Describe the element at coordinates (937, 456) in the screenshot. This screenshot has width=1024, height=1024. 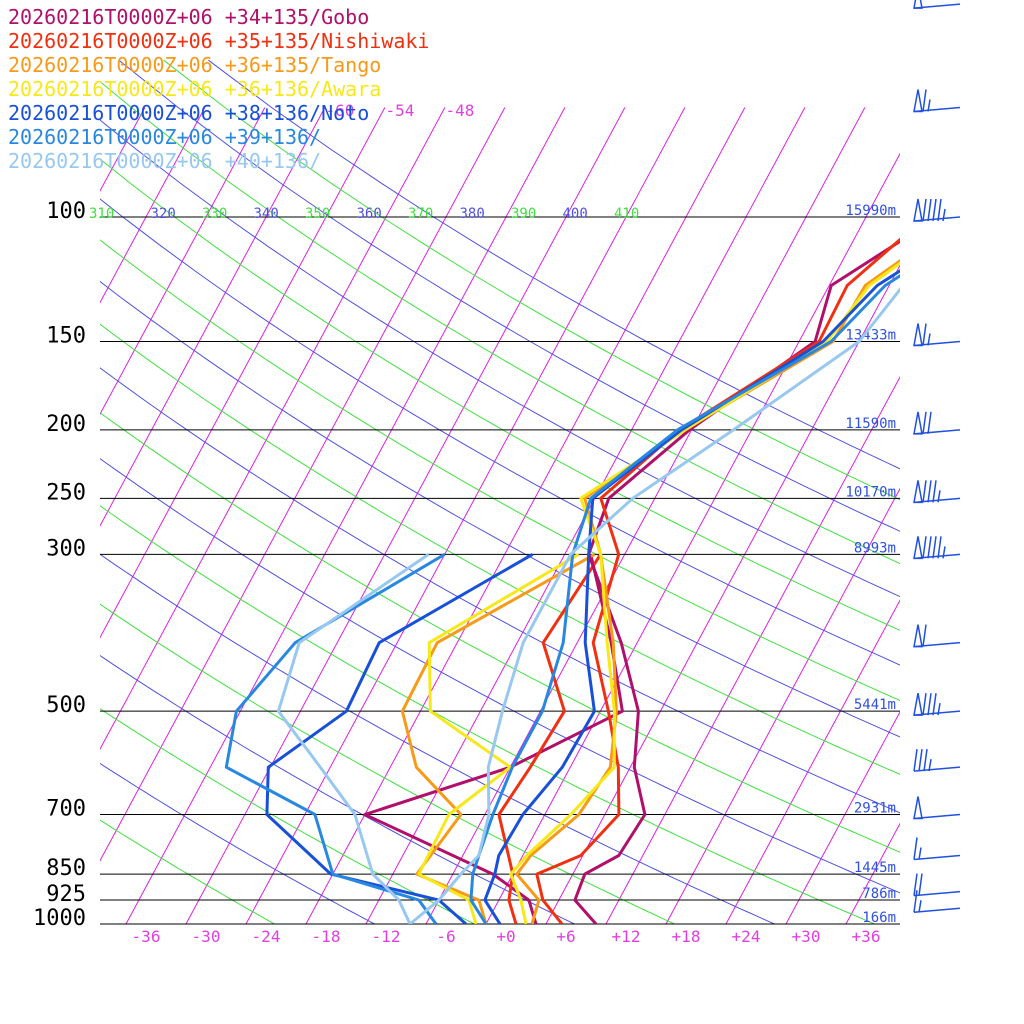
I see `wind-barbs` at that location.